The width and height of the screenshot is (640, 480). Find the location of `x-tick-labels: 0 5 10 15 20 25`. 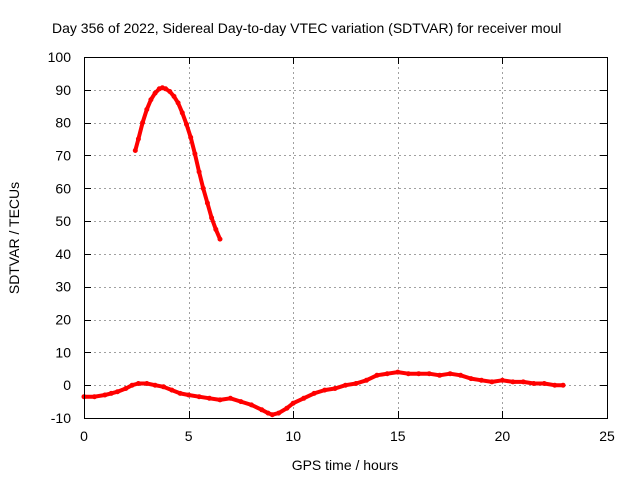

x-tick-labels: 0 5 10 15 20 25 is located at coordinates (347, 436).